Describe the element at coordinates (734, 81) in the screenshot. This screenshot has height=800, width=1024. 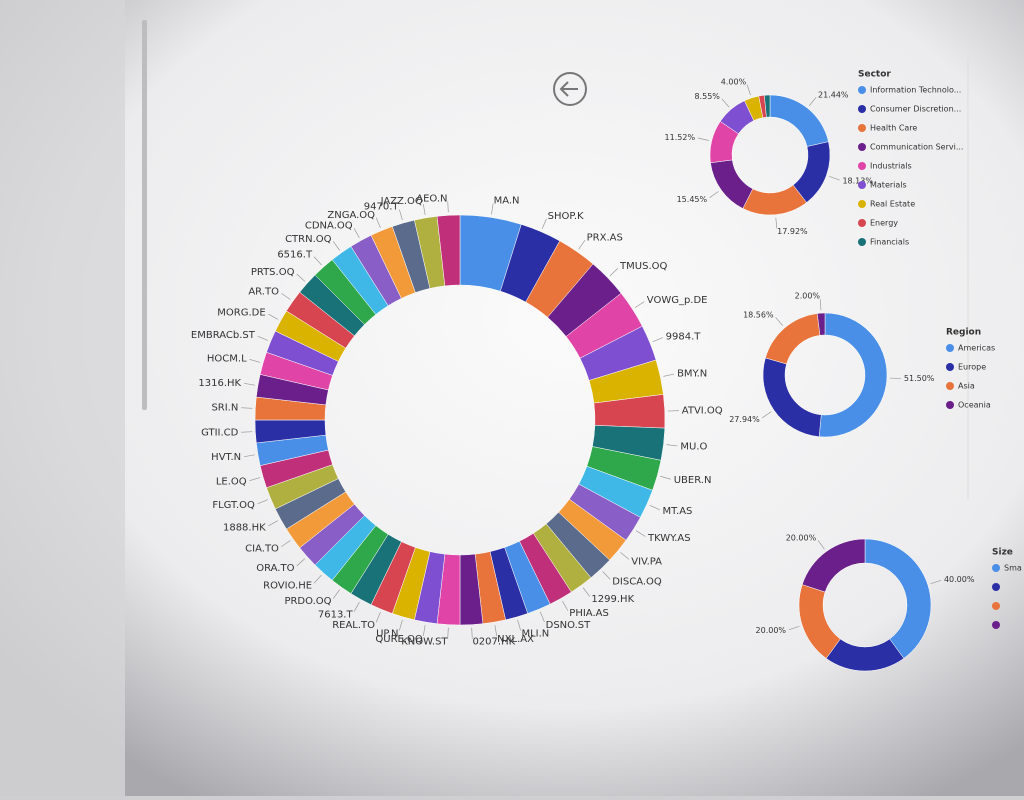
I see `data-label: 4.00%` at that location.